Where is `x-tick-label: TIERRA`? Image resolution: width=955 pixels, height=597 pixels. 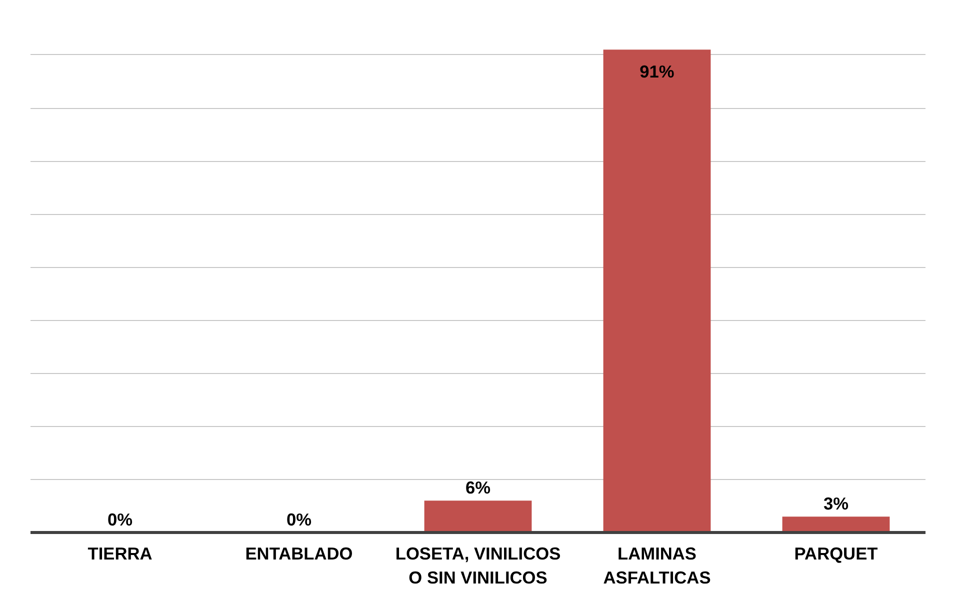
x-tick-label: TIERRA is located at coordinates (120, 554).